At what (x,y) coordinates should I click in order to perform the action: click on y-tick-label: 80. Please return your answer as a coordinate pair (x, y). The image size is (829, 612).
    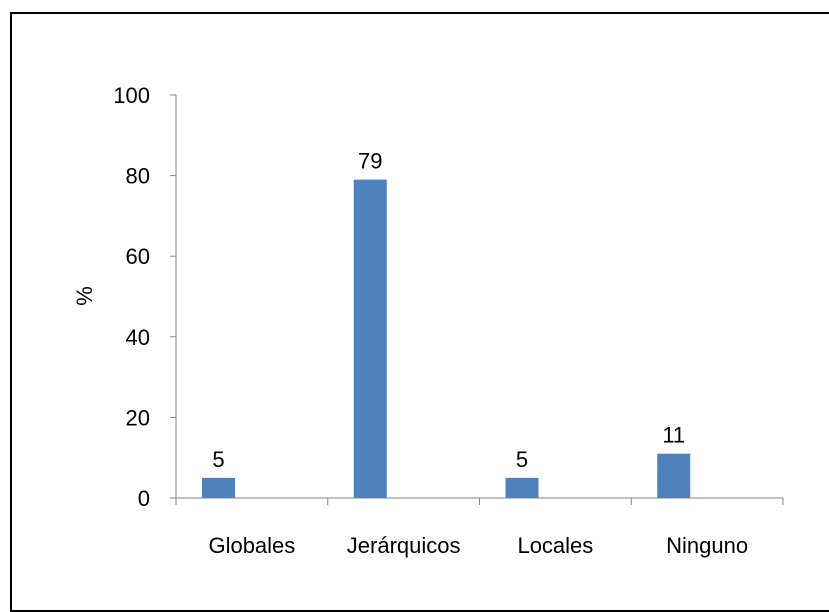
    Looking at the image, I should click on (138, 176).